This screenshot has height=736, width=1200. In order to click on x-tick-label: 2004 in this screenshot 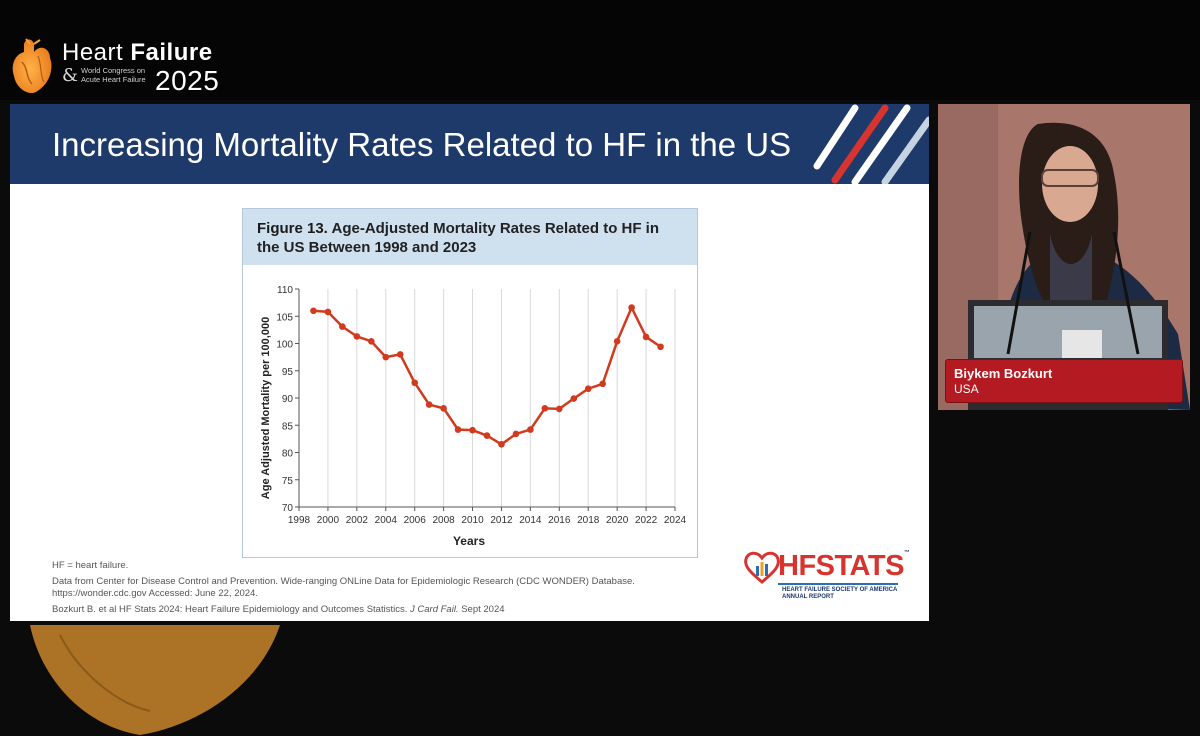, I will do `click(386, 520)`.